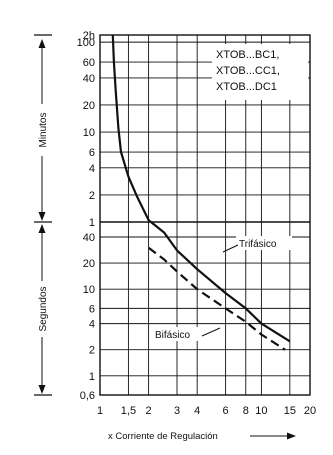 Image resolution: width=333 pixels, height=455 pixels. Describe the element at coordinates (149, 411) in the screenshot. I see `x-tick-label: 2` at that location.